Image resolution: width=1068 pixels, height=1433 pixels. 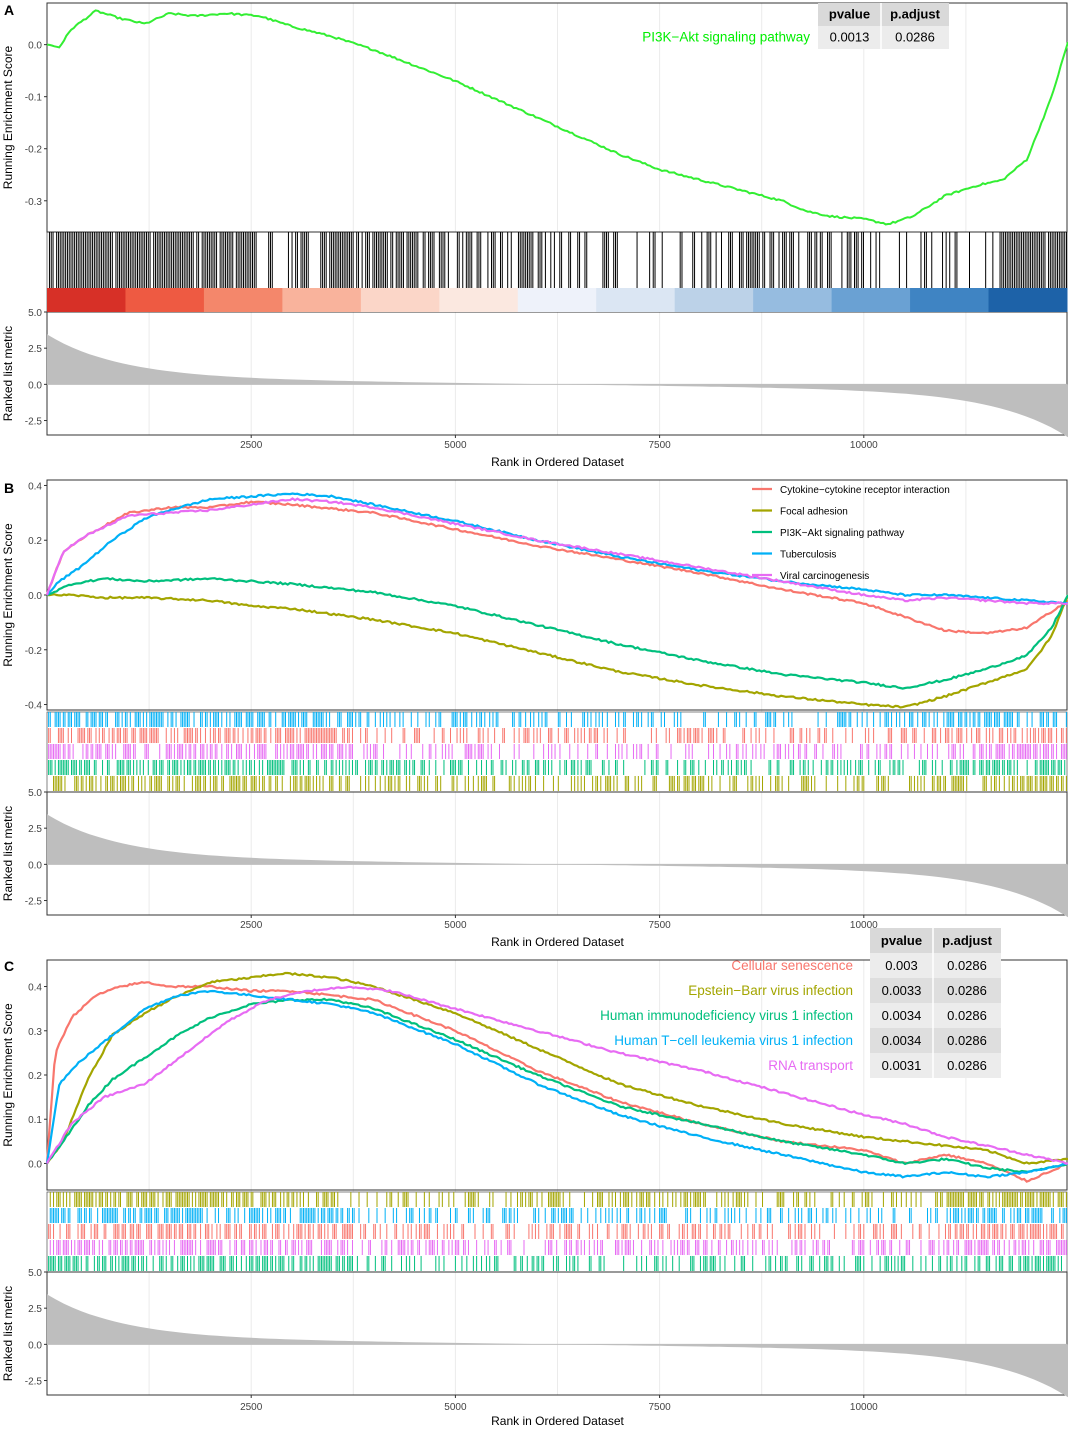 What do you see at coordinates (733, 1040) in the screenshot?
I see `table-row-geneset-name: Human T−cell leukemia virus 1 infection` at bounding box center [733, 1040].